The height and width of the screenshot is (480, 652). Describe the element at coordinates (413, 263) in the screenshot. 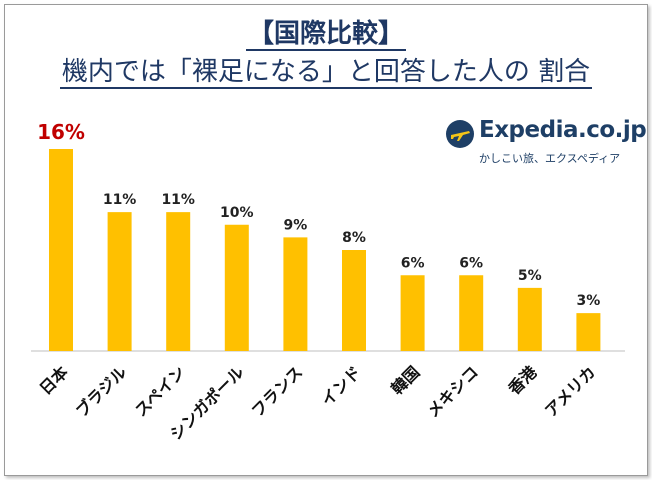

I see `data-label-6: 6%` at that location.